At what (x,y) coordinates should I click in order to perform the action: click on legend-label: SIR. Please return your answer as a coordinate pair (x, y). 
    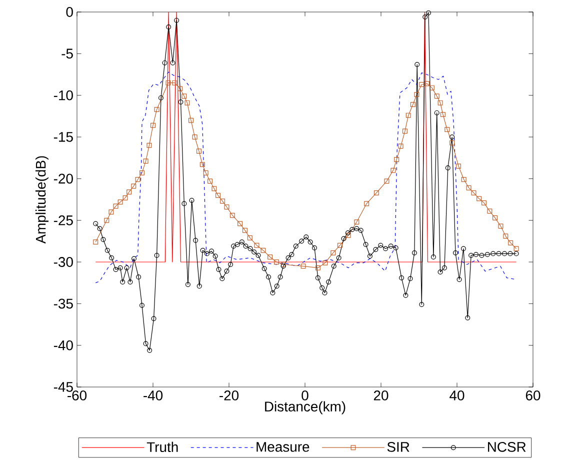
    Looking at the image, I should click on (398, 447).